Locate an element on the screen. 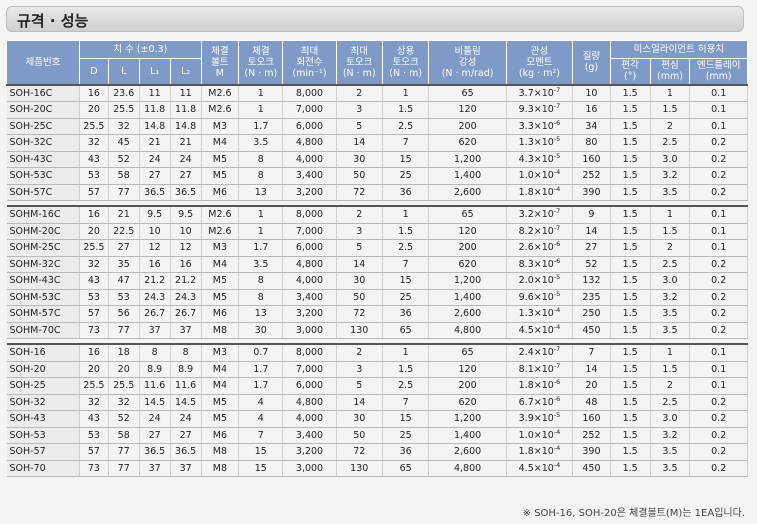 The width and height of the screenshot is (757, 524). table-cell: 26.7 is located at coordinates (155, 314).